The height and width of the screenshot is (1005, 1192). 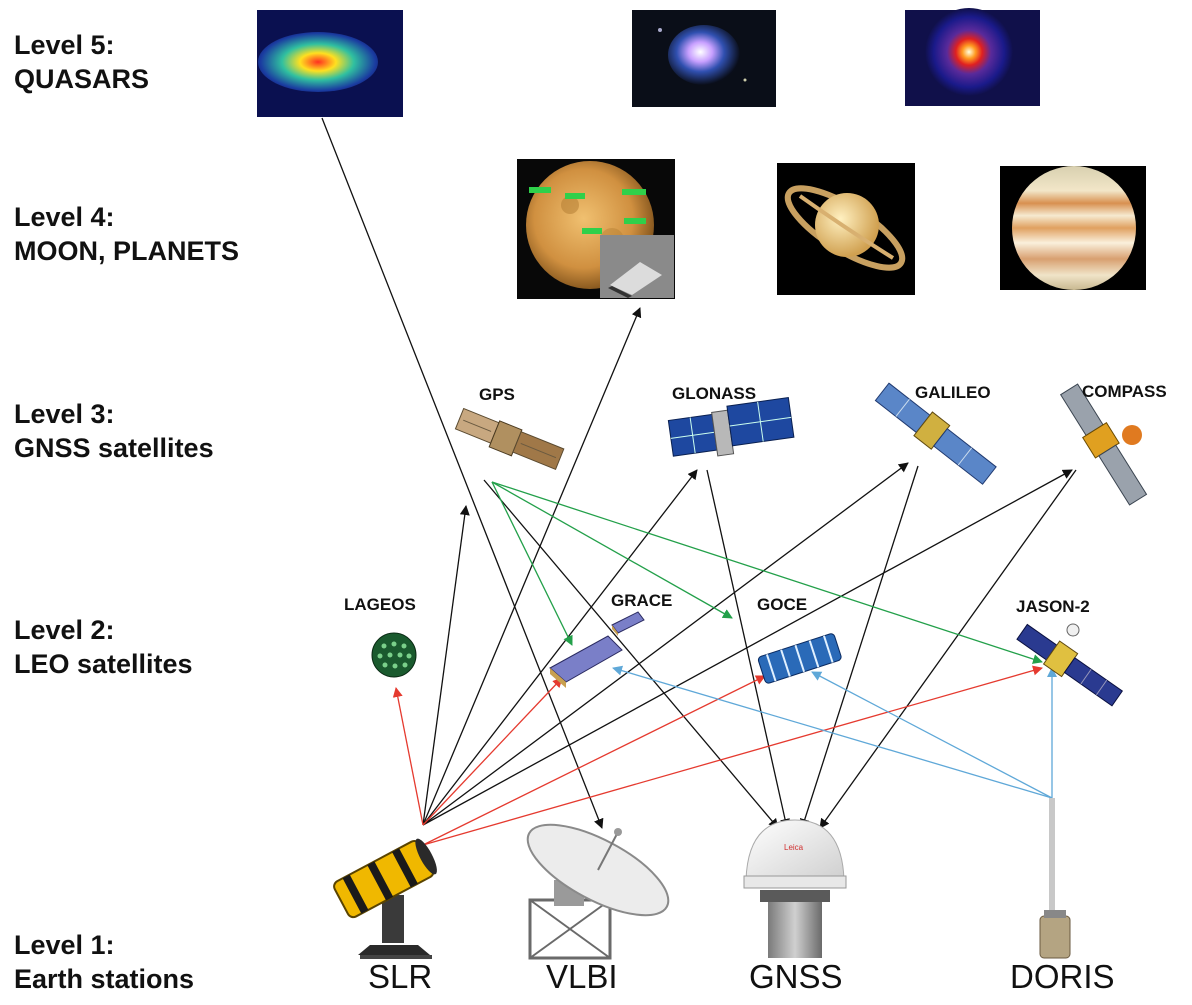 What do you see at coordinates (1055, 878) in the screenshot?
I see `doris-beacon` at bounding box center [1055, 878].